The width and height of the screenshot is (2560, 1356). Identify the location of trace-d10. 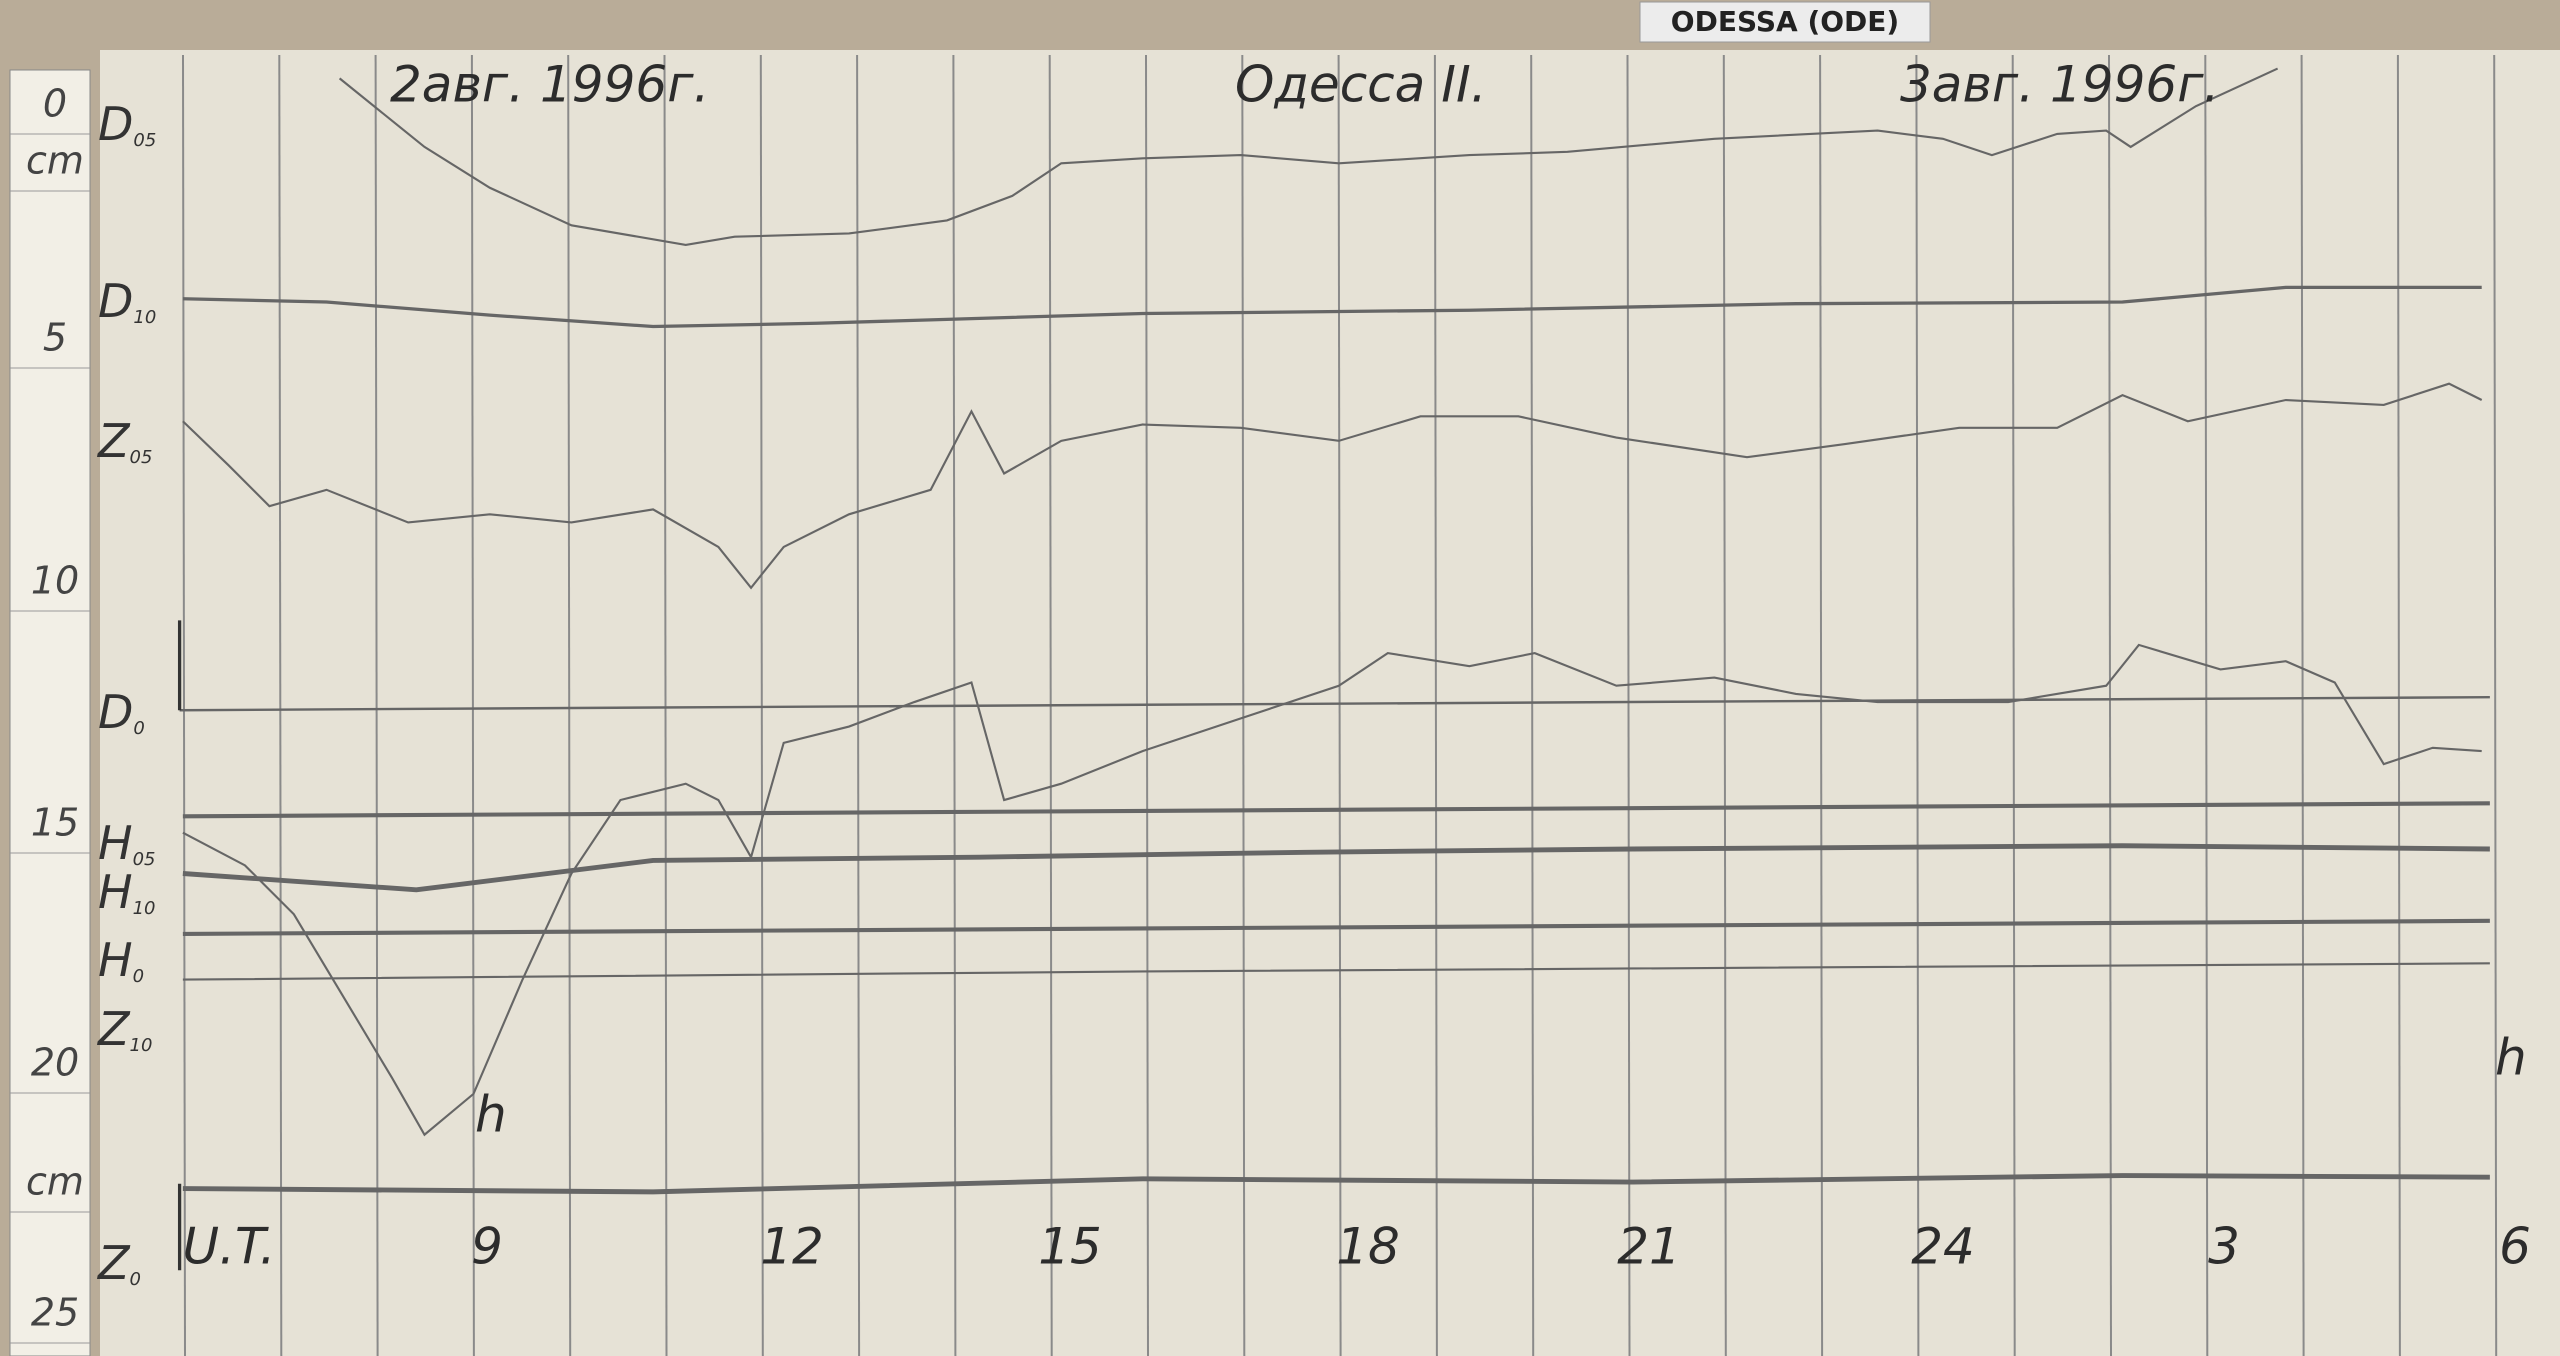
(1332, 307).